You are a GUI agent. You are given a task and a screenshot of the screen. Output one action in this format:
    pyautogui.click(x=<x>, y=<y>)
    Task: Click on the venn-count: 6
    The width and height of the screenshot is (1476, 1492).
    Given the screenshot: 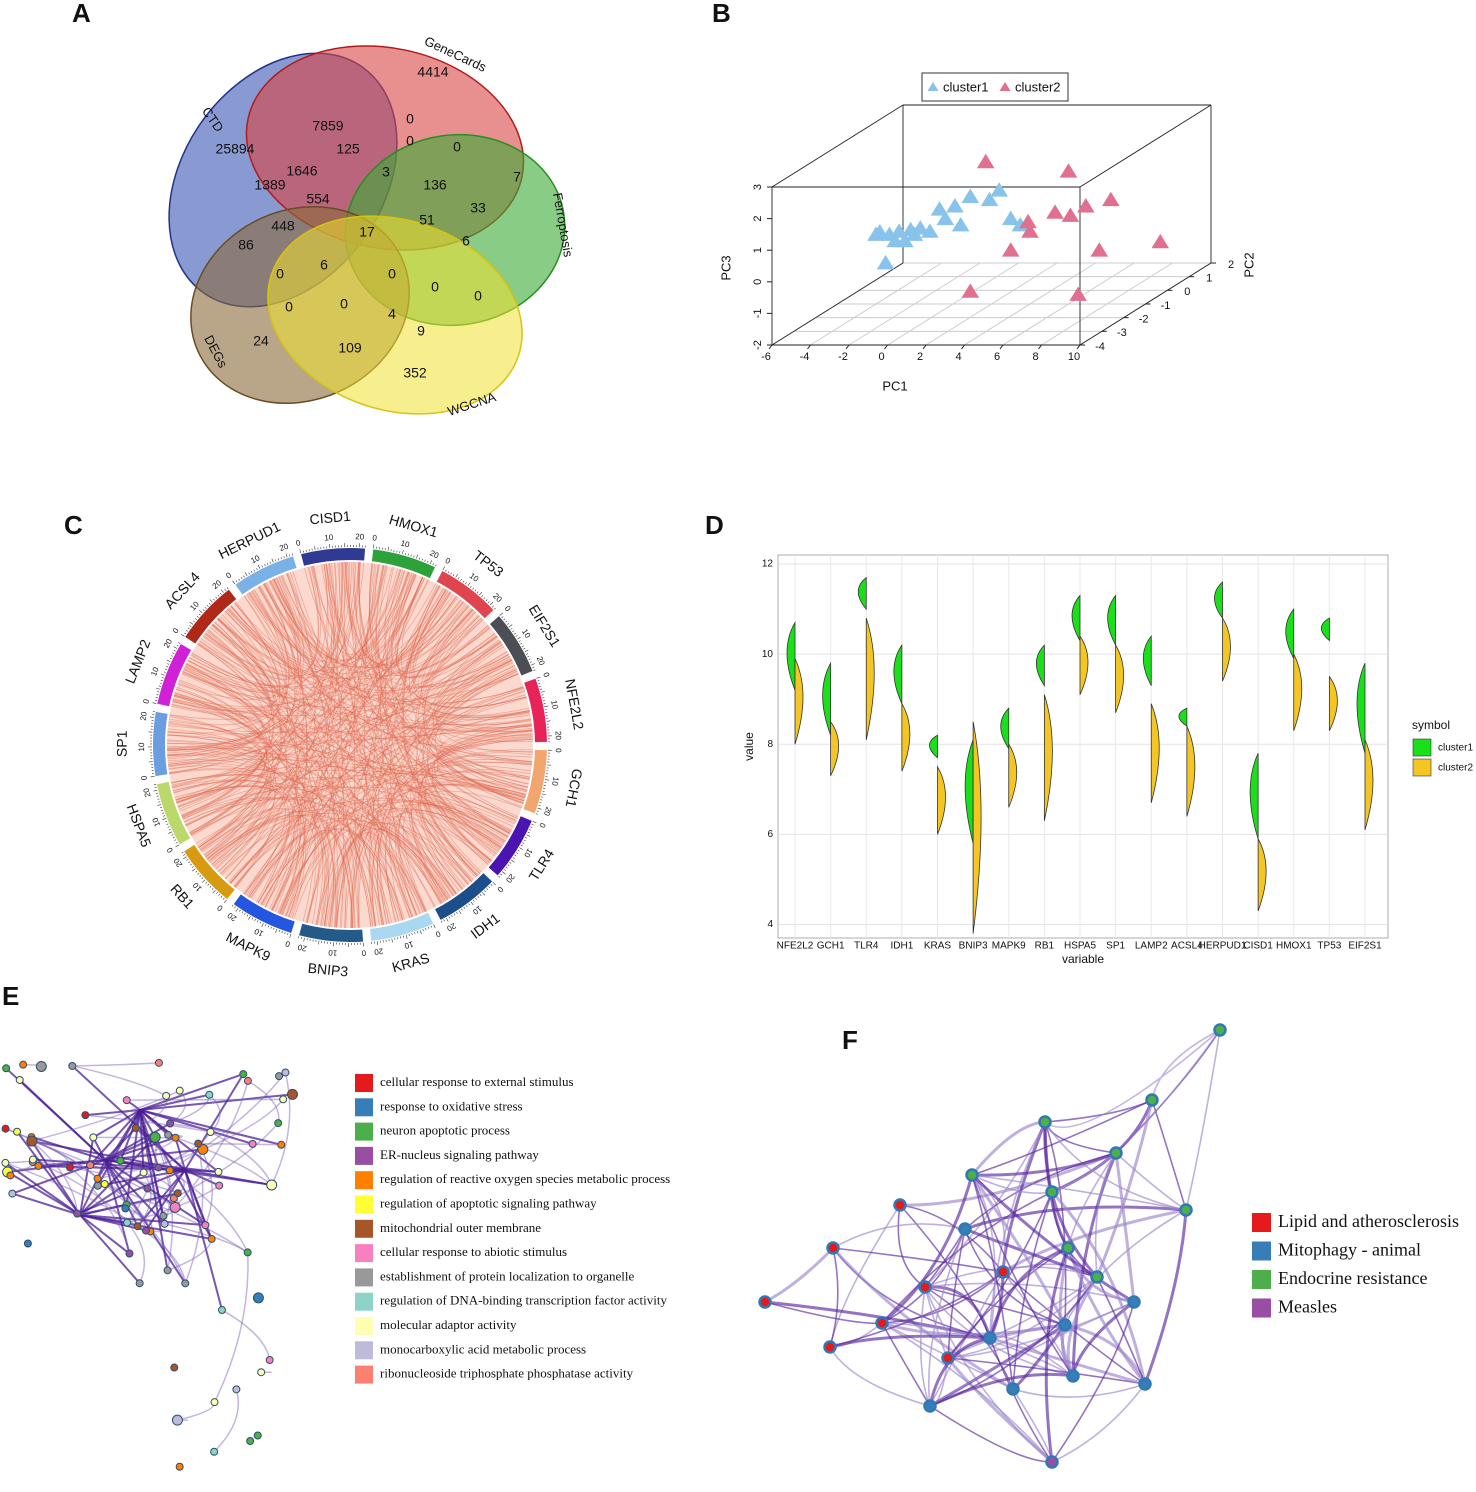 What is the action you would take?
    pyautogui.click(x=324, y=265)
    